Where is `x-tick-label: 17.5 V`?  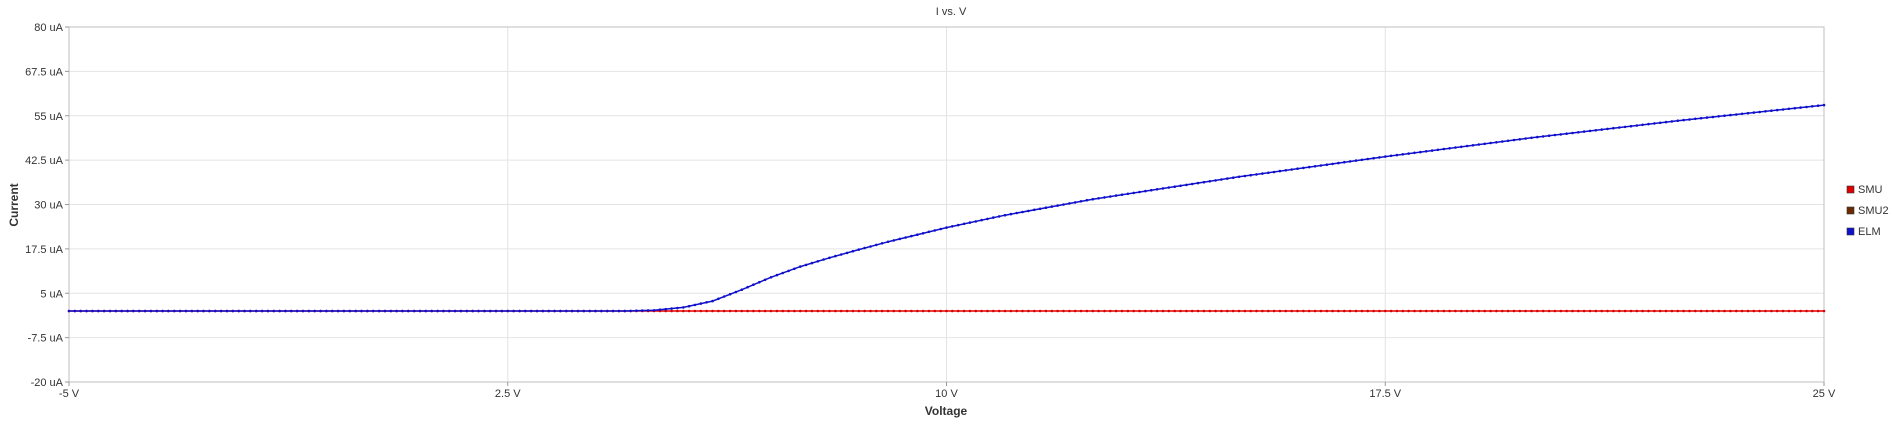 x-tick-label: 17.5 V is located at coordinates (1385, 394).